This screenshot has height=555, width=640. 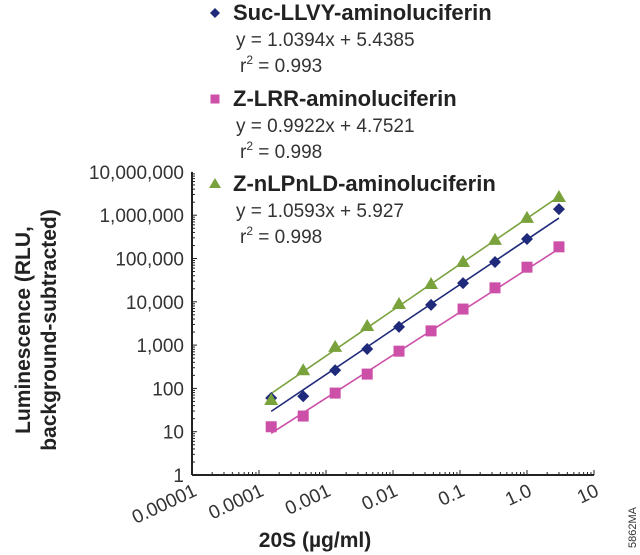 What do you see at coordinates (451, 495) in the screenshot?
I see `x-tick-label: 0.1` at bounding box center [451, 495].